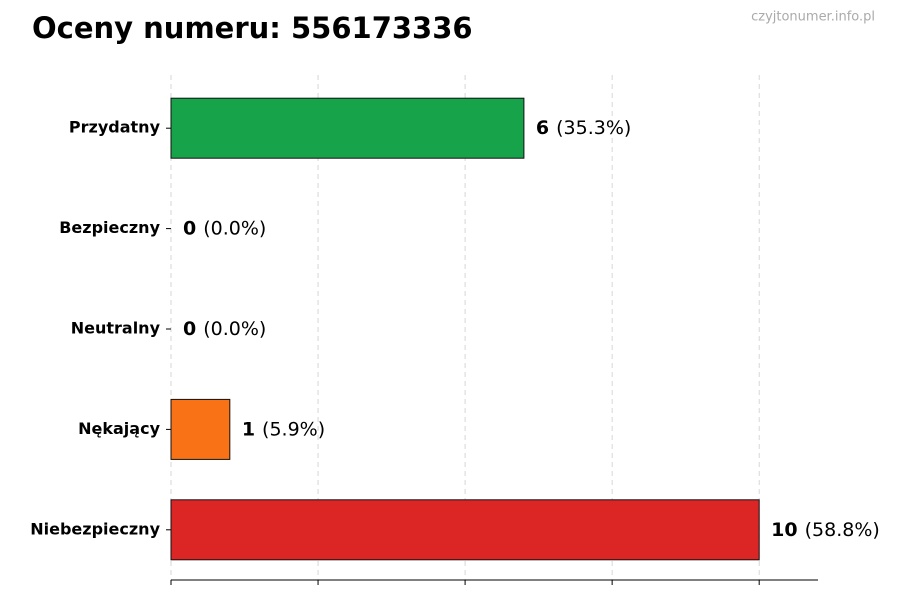 This screenshot has width=900, height=600. Describe the element at coordinates (248, 429) in the screenshot. I see `value: 1` at that location.